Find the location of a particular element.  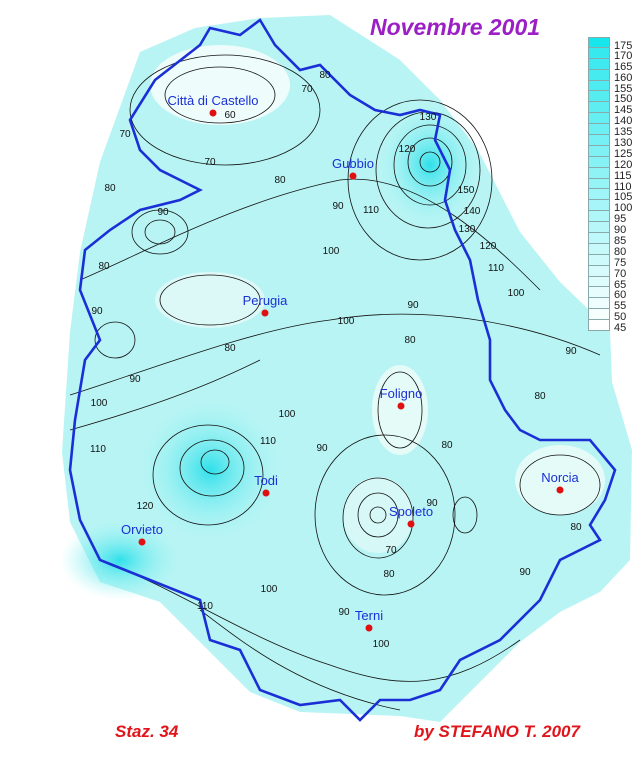

legend-label: 170 is located at coordinates (623, 55).